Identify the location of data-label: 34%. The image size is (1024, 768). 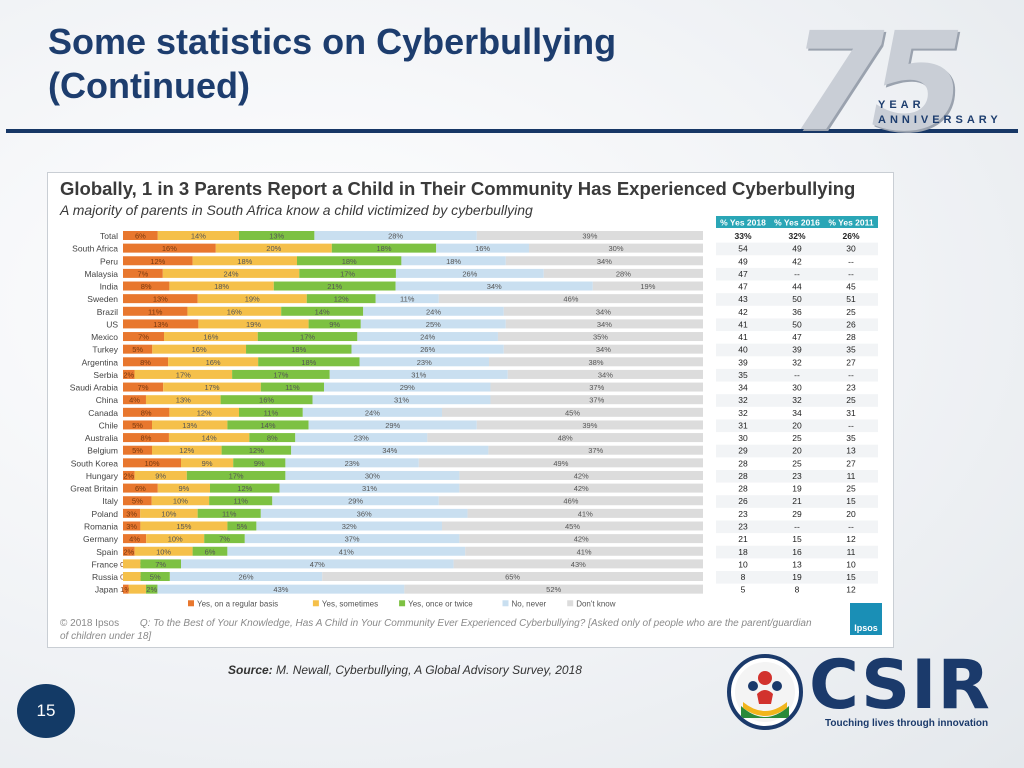
(605, 374).